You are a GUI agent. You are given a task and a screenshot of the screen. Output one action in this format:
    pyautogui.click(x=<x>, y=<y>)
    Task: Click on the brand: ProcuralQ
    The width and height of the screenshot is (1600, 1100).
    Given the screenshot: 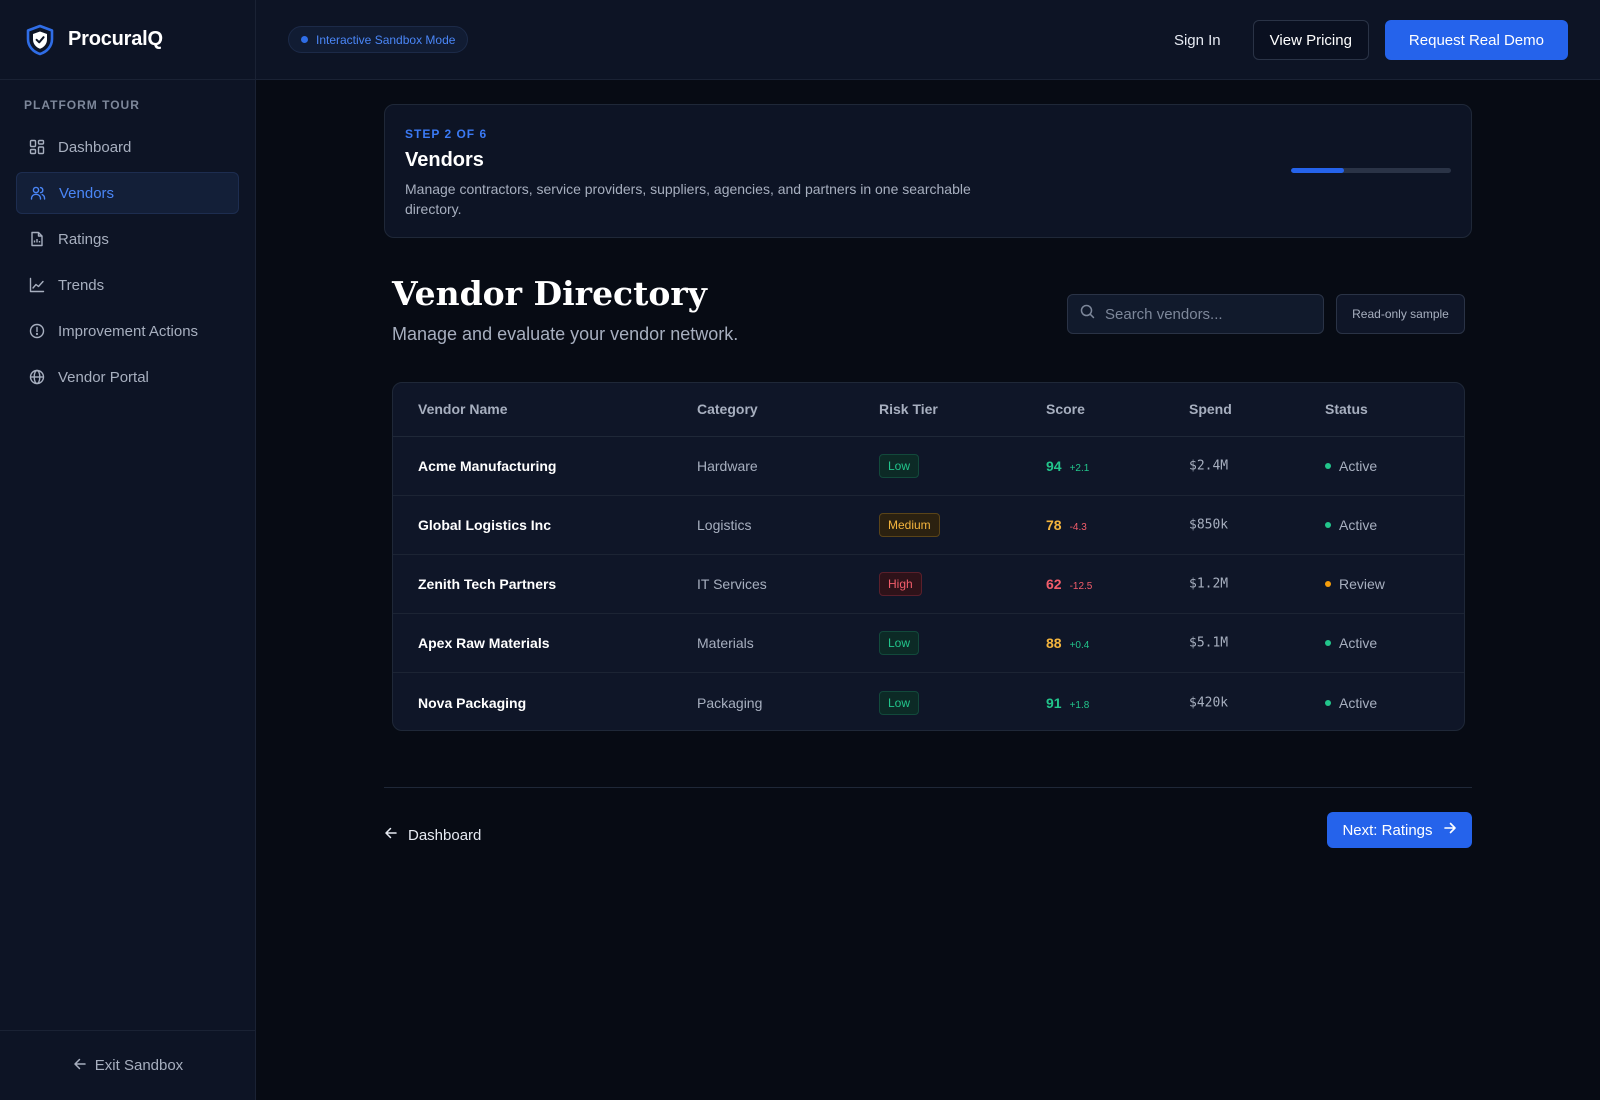 What is the action you would take?
    pyautogui.click(x=127, y=40)
    